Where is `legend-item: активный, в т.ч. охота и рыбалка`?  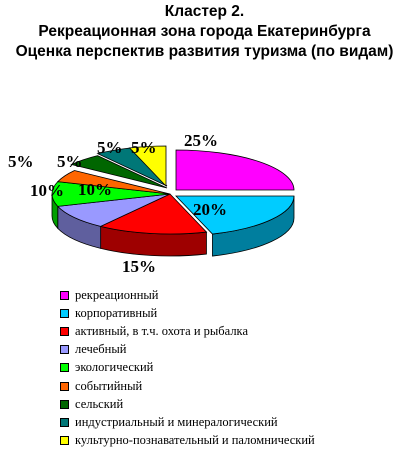
legend-item: активный, в т.ч. охота и рыбалка is located at coordinates (187, 331).